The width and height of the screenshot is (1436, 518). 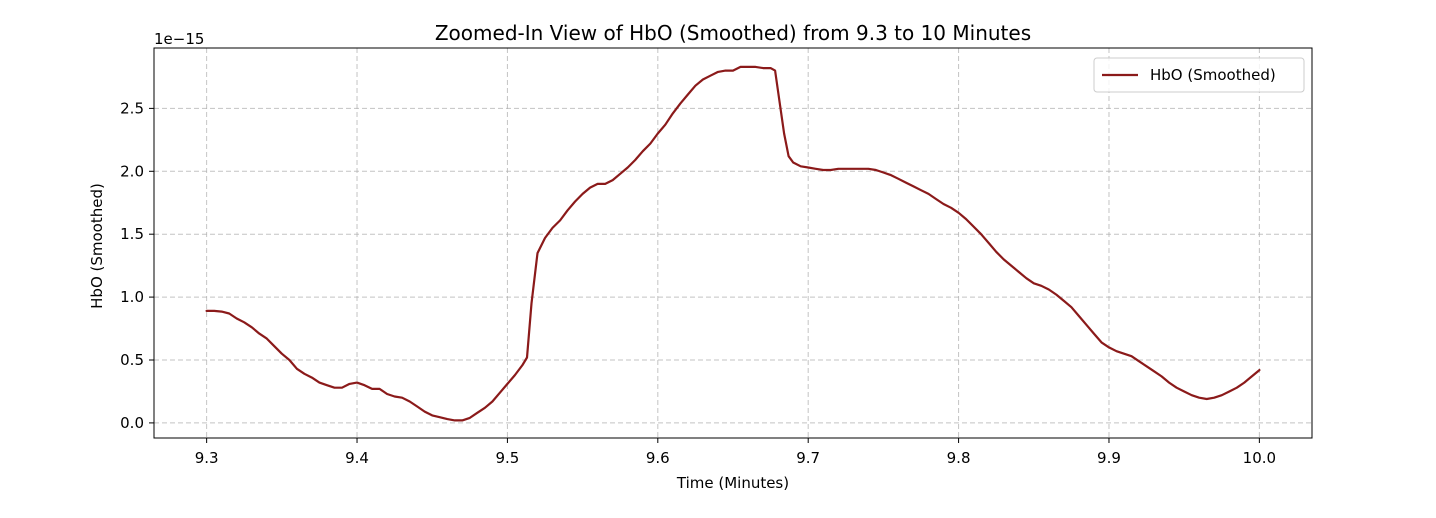 What do you see at coordinates (132, 171) in the screenshot?
I see `y-tick-label: 2.0` at bounding box center [132, 171].